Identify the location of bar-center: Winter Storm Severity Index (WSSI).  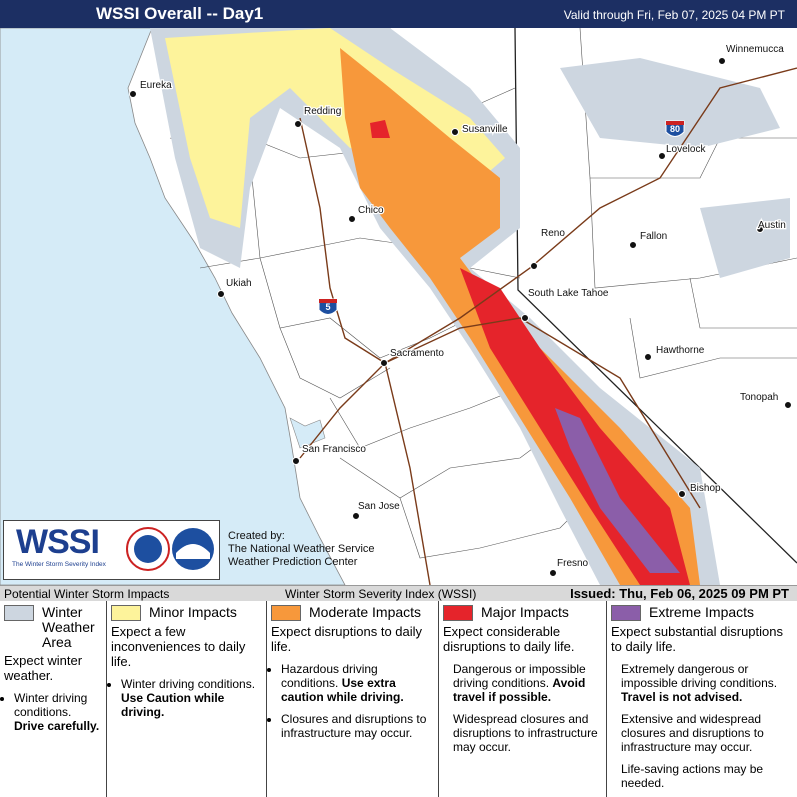
(381, 594).